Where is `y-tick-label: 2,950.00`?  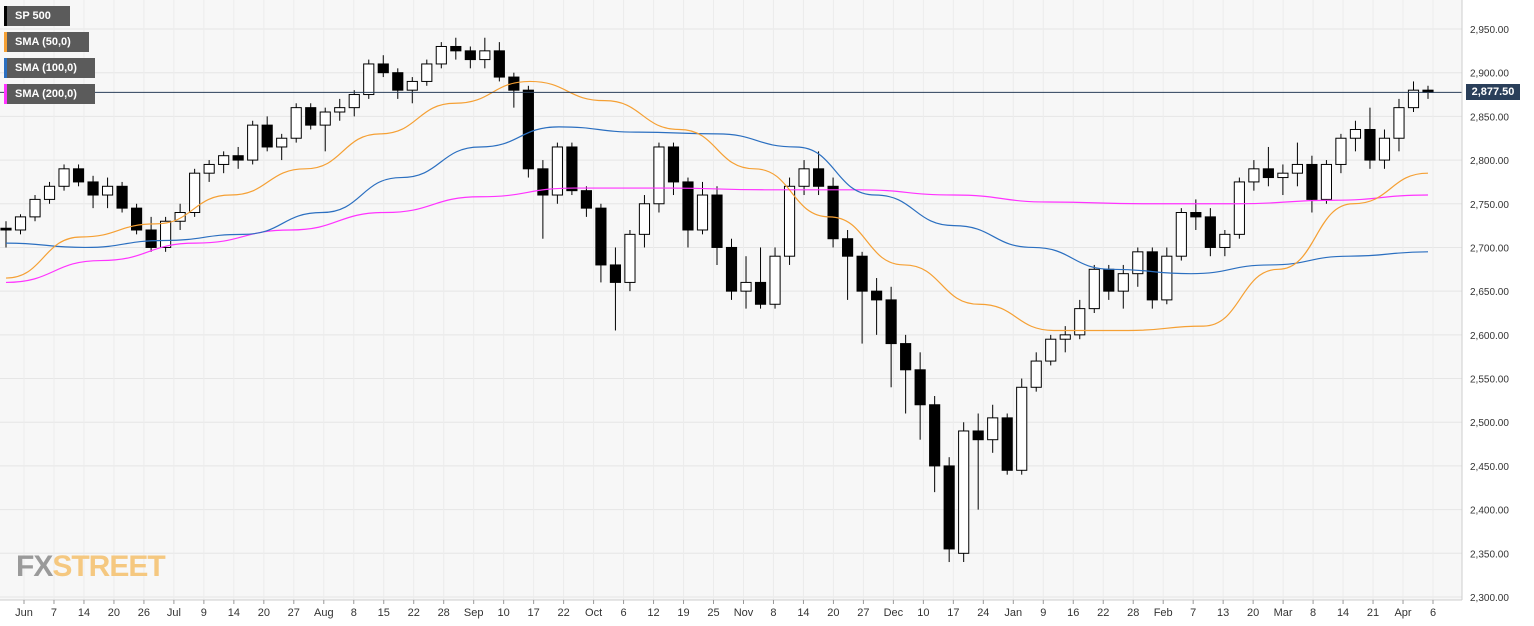
y-tick-label: 2,950.00 is located at coordinates (1489, 30).